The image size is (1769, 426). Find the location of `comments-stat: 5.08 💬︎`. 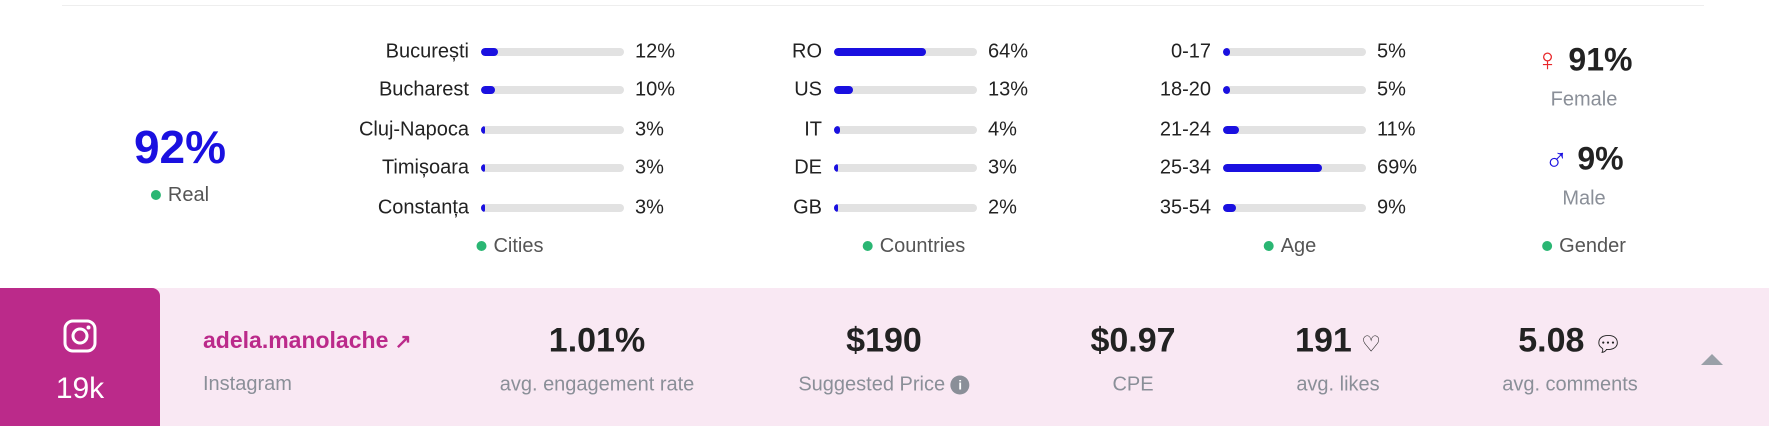

comments-stat: 5.08 💬︎ is located at coordinates (1570, 341).